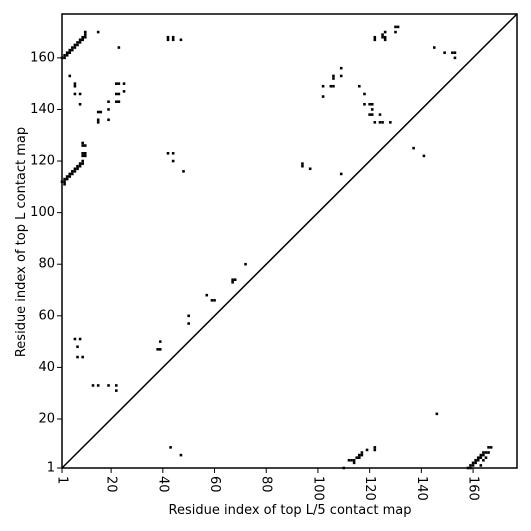 The width and height of the screenshot is (531, 531). What do you see at coordinates (51, 468) in the screenshot?
I see `y-tick-label: 1` at bounding box center [51, 468].